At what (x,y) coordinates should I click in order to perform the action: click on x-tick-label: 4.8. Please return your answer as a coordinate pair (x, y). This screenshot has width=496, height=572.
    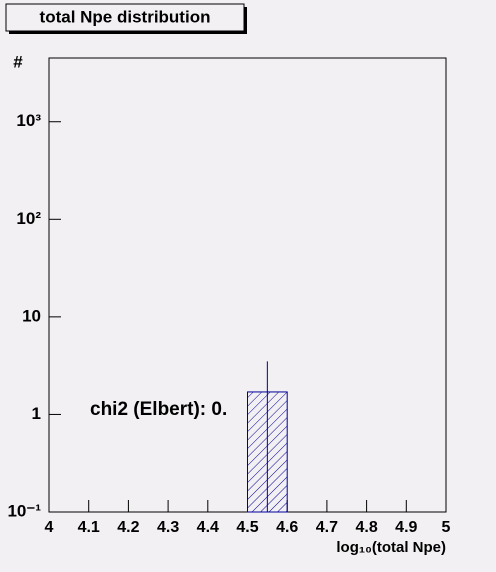
    Looking at the image, I should click on (366, 527).